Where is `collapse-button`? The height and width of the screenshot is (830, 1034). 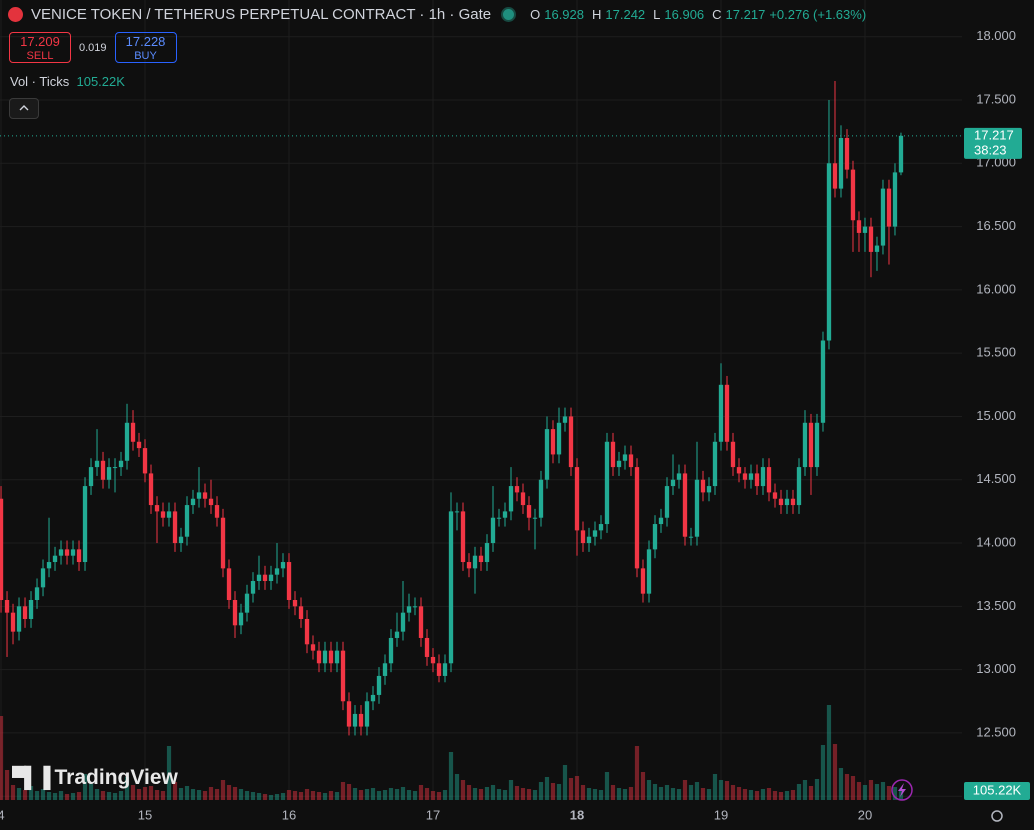
collapse-button is located at coordinates (24, 108).